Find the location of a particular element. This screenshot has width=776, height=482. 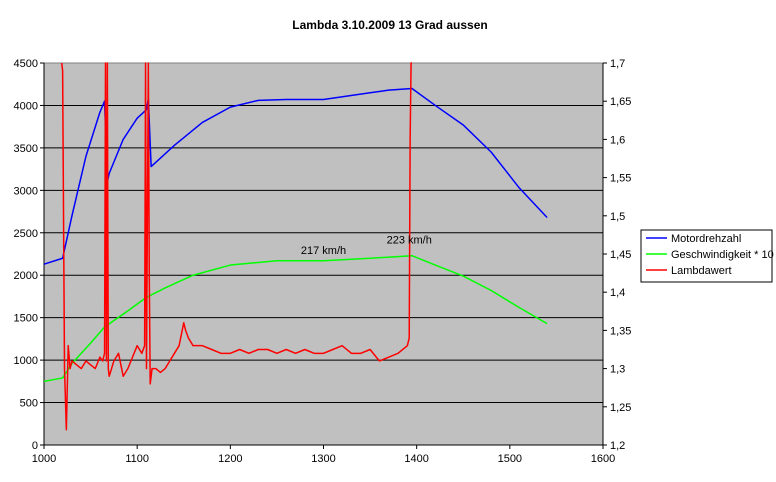

y2-tick-label: 1,25 is located at coordinates (620, 408).